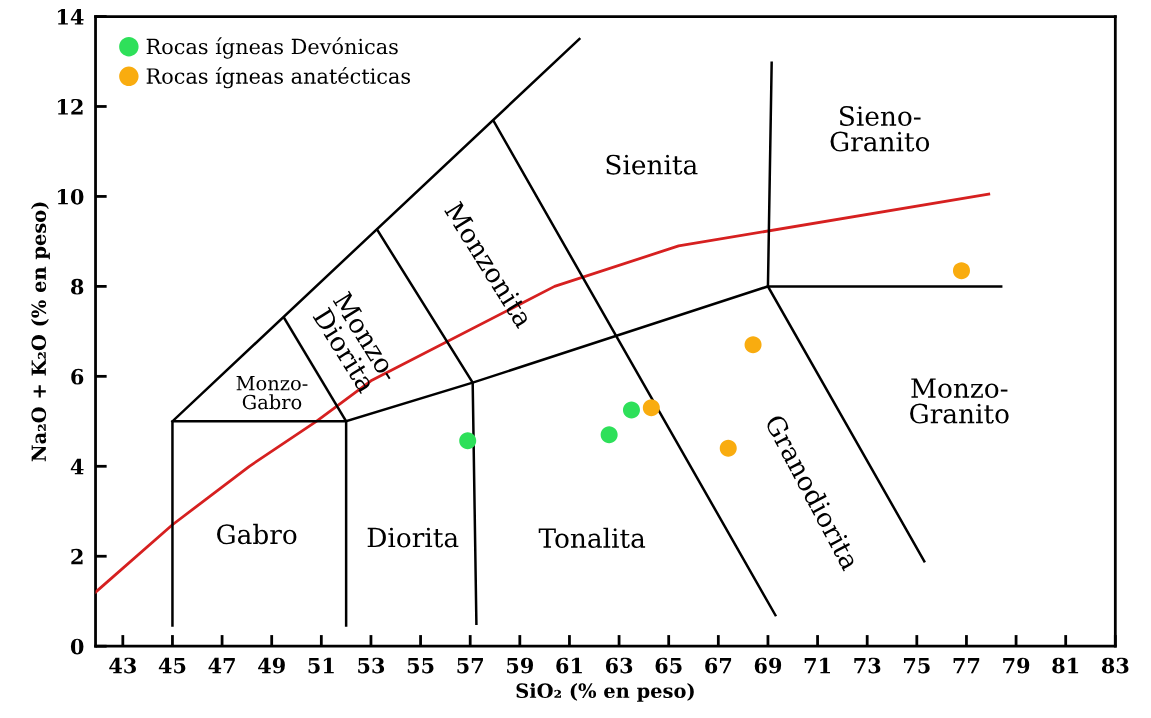 The height and width of the screenshot is (718, 1151). Describe the element at coordinates (768, 665) in the screenshot. I see `x-tick-label: 69` at that location.